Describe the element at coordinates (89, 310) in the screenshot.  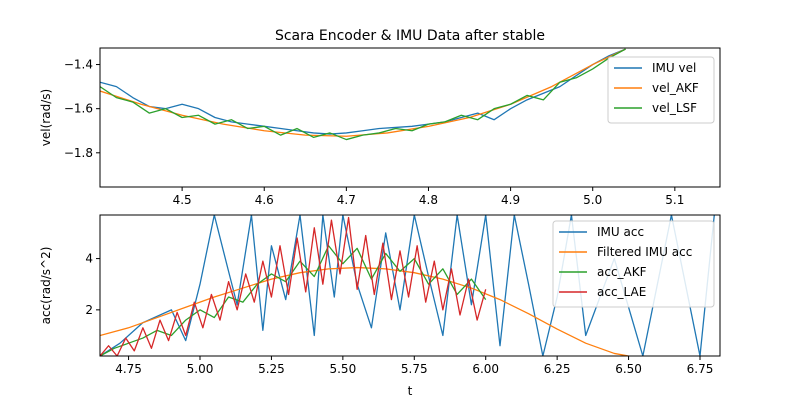
I see `y-tick-label: 2` at that location.